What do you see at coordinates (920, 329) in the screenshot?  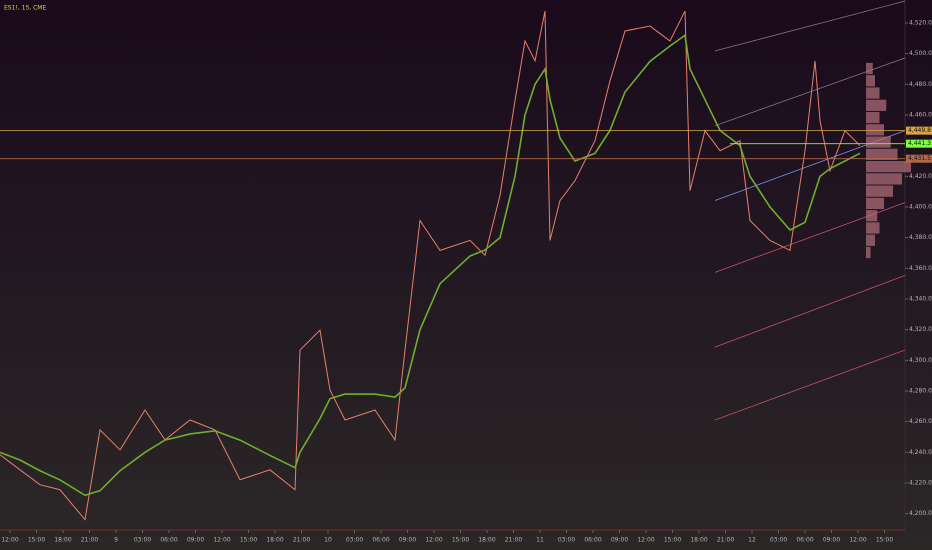 I see `y-tick-label: 4,320.0` at bounding box center [920, 329].